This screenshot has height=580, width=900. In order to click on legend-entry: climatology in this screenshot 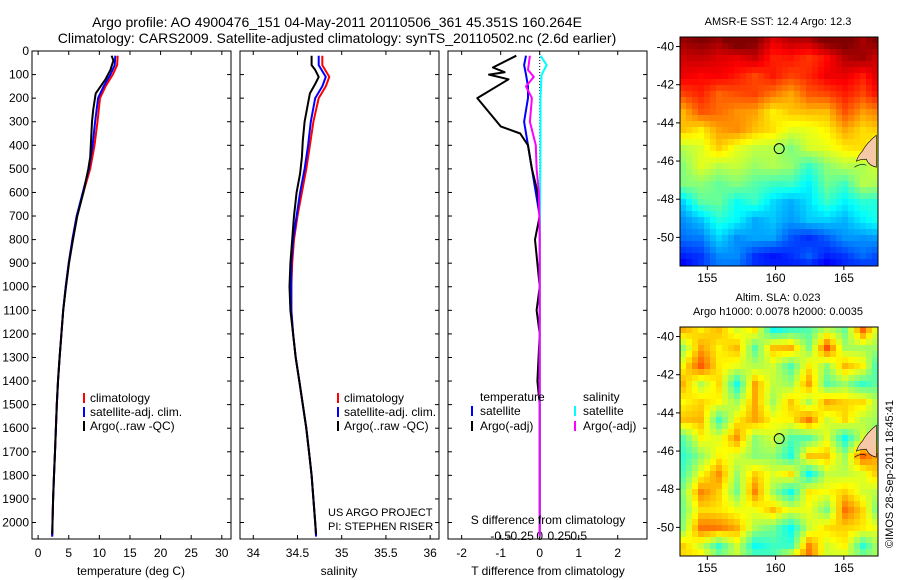, I will do `click(374, 398)`.